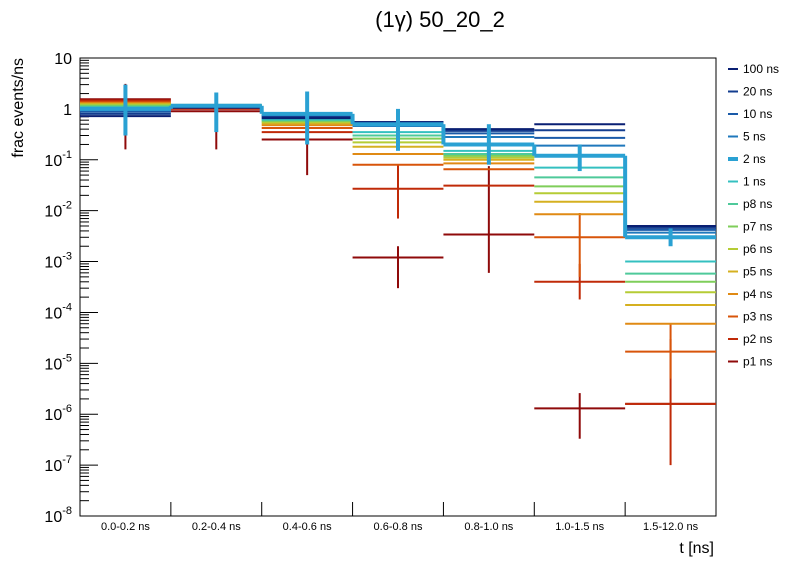  I want to click on y-tick-label: 10, so click(63, 59).